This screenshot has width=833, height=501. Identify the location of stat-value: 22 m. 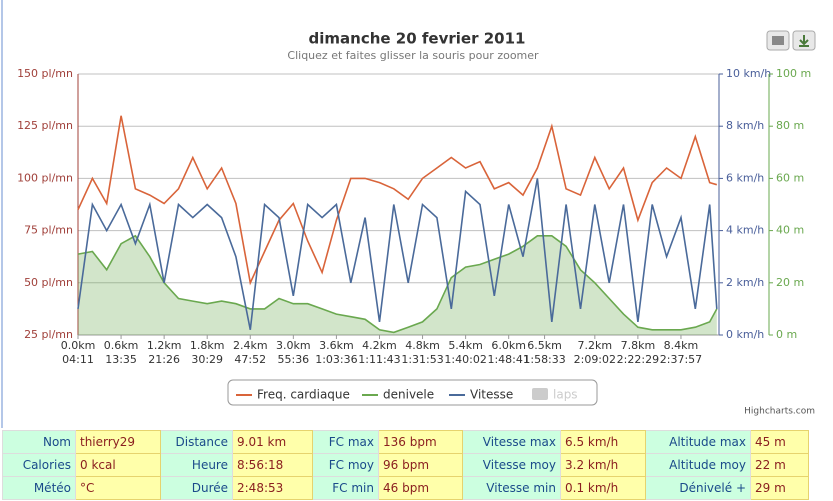
(779, 465).